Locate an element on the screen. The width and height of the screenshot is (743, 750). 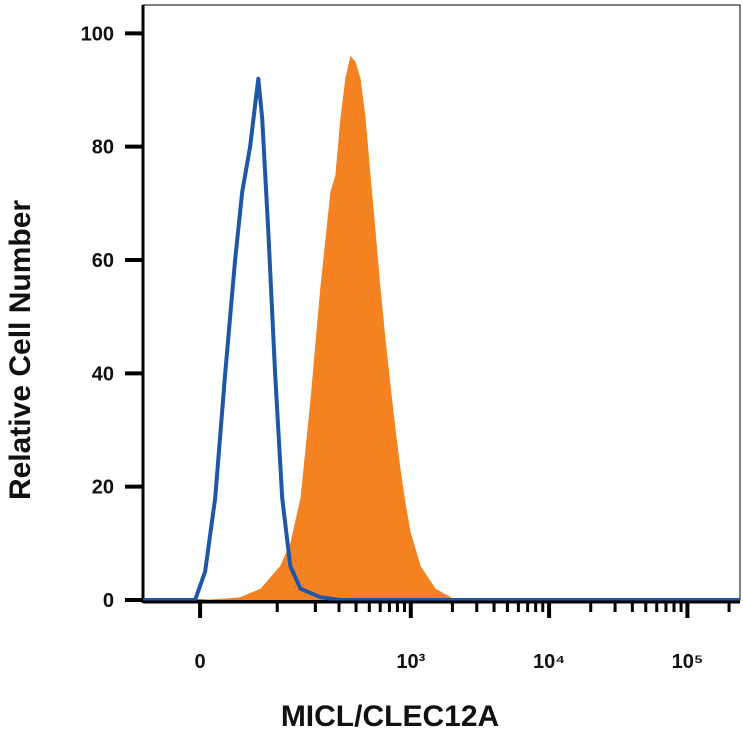
x-axis-label: MICL/CLEC12A is located at coordinates (390, 716).